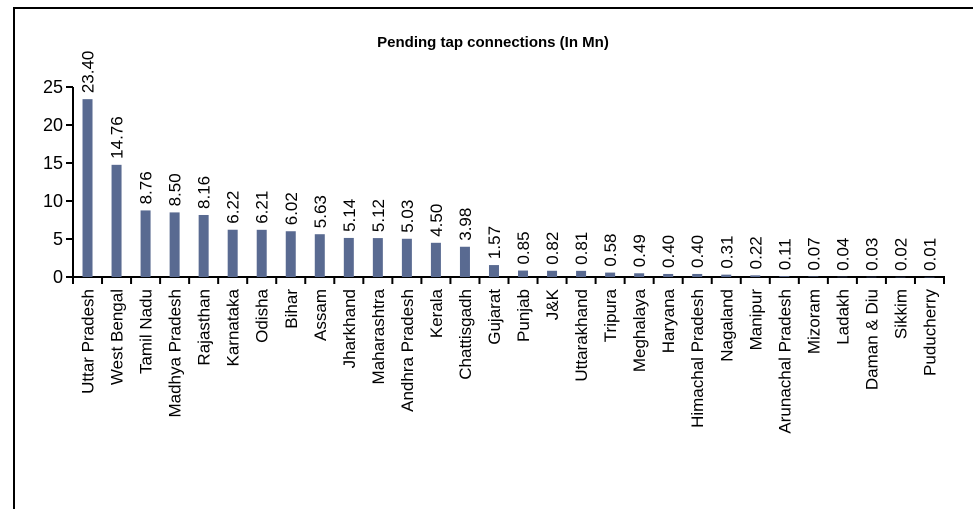 The image size is (973, 509). I want to click on data-label: 8.50, so click(175, 189).